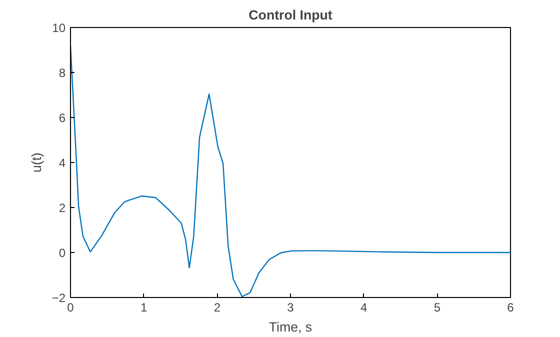 Image resolution: width=560 pixels, height=337 pixels. What do you see at coordinates (70, 307) in the screenshot?
I see `x-tick-label: 0` at bounding box center [70, 307].